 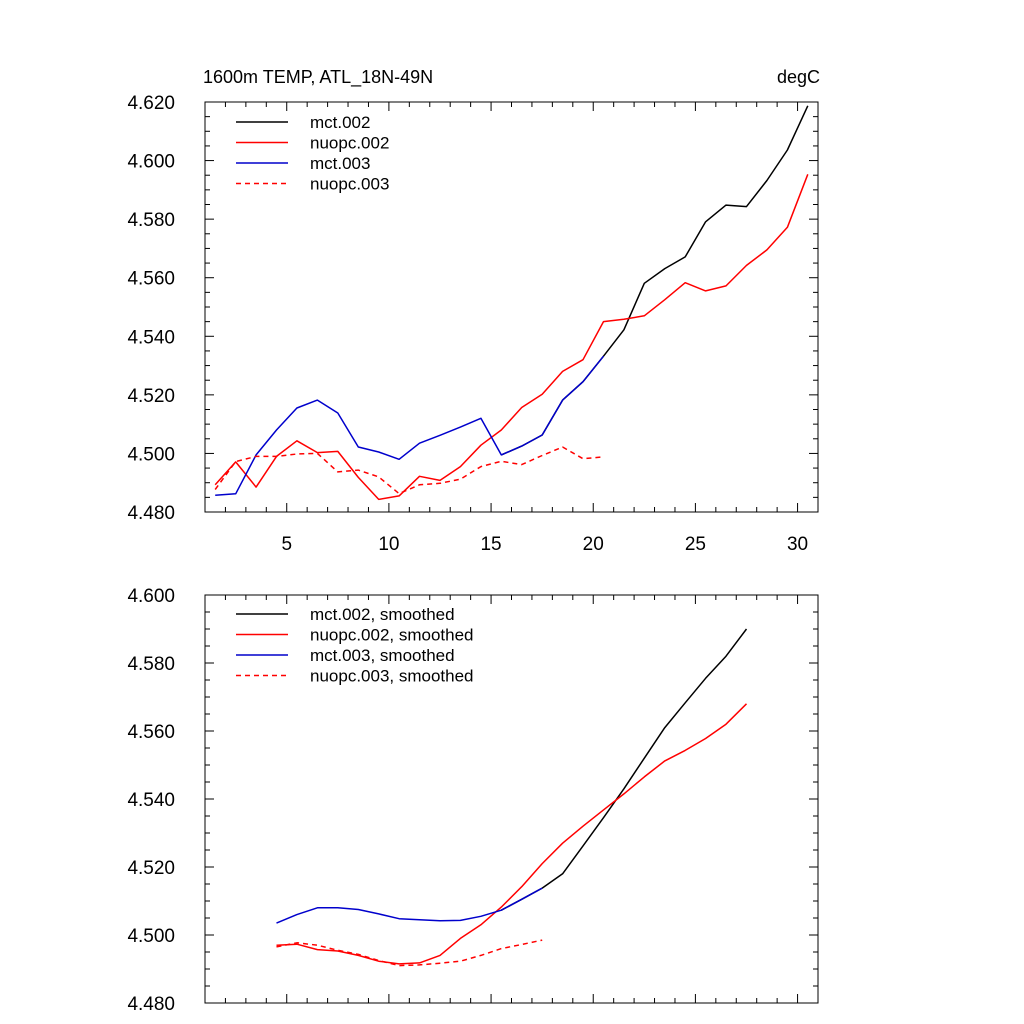 I want to click on legend-label-3: nuopc.003, smoothed, so click(x=392, y=676).